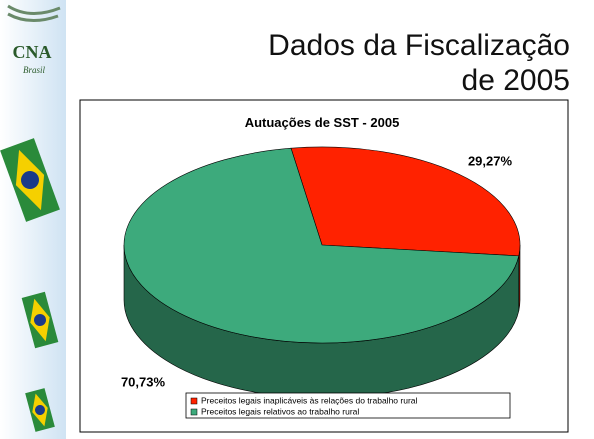  I want to click on flag-decoration, so click(30, 218).